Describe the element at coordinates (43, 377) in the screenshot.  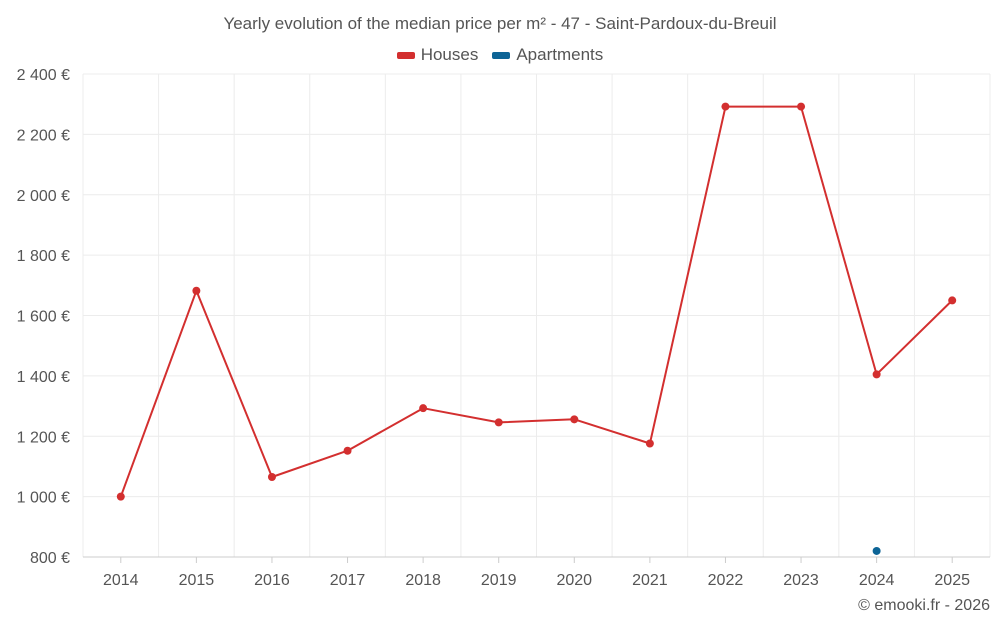
I see `y-tick-label: 1 400 €` at that location.